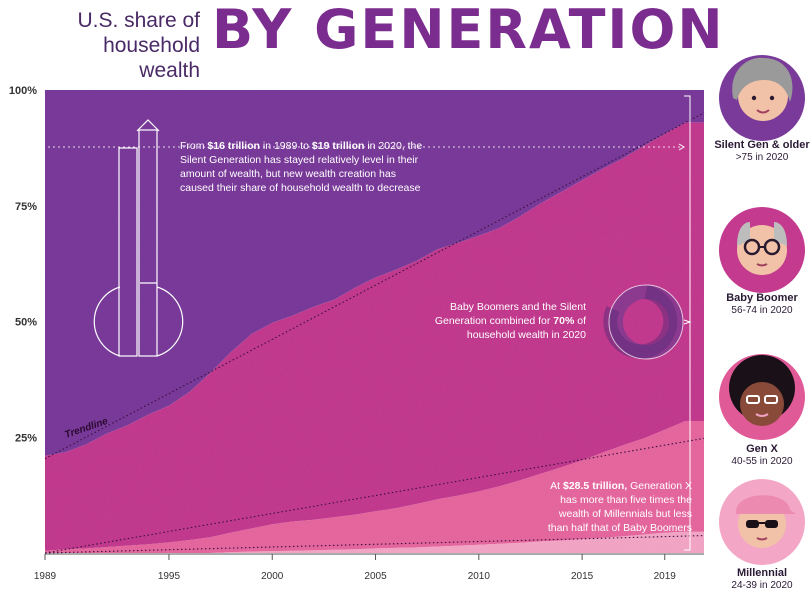 The height and width of the screenshot is (605, 812). I want to click on area-millennial, so click(374, 542).